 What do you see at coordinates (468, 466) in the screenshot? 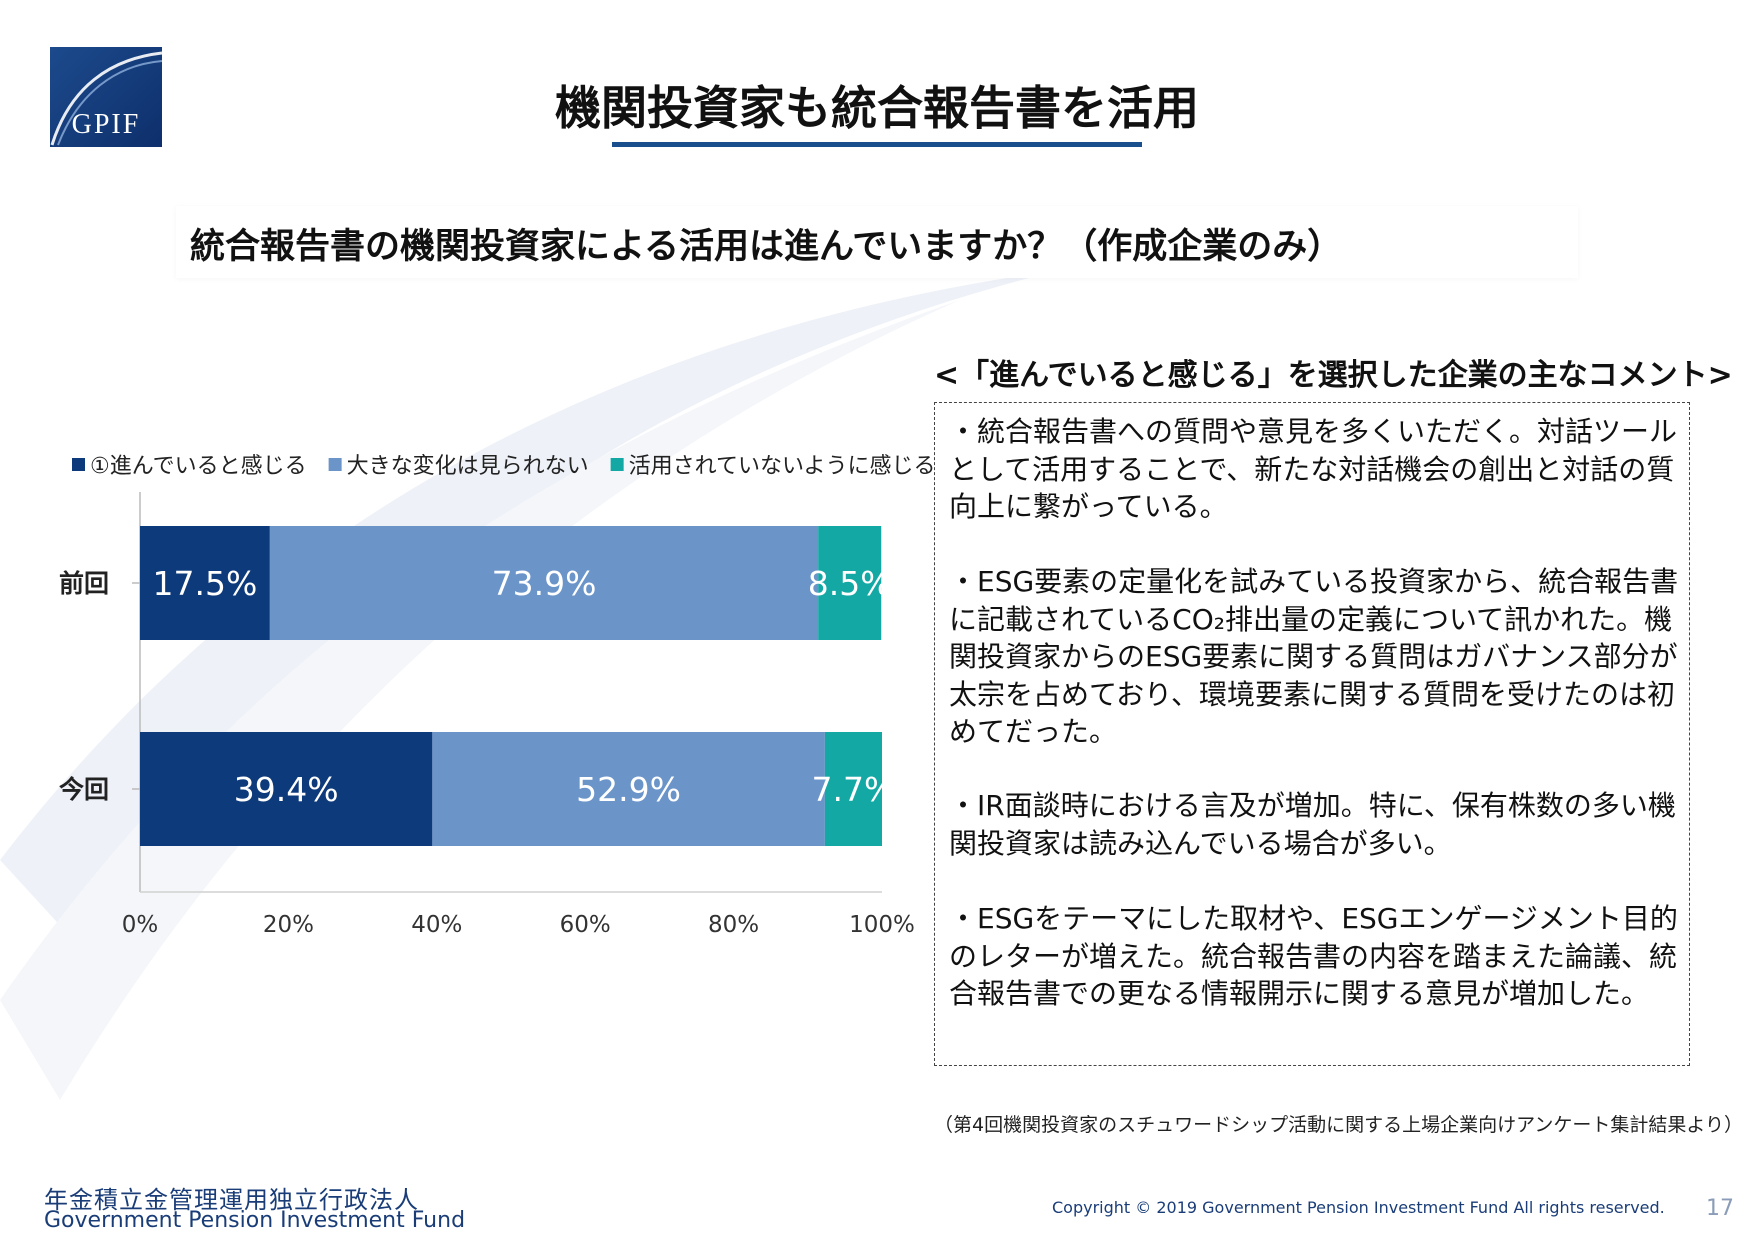
I see `legend-label: 大きな変化は見られない` at bounding box center [468, 466].